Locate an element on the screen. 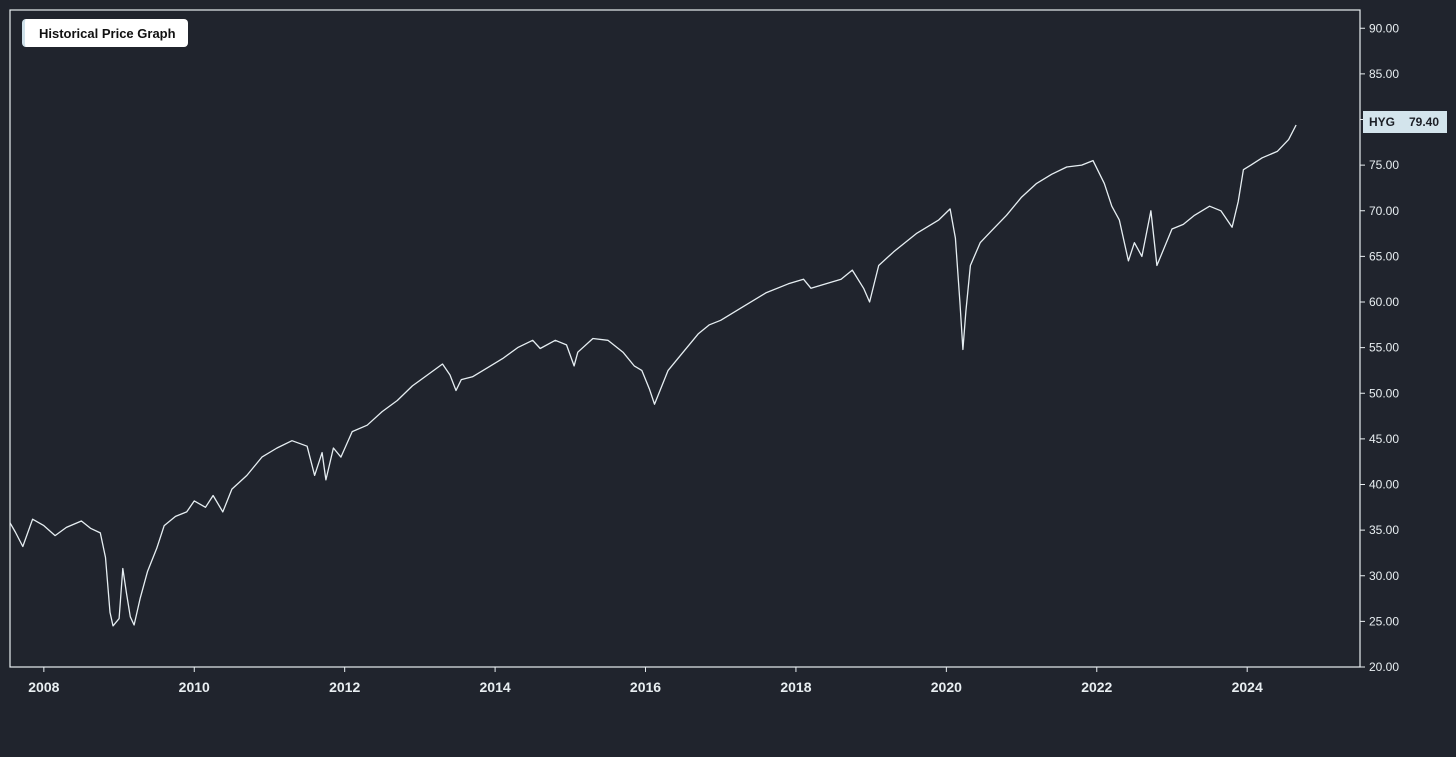 The width and height of the screenshot is (1456, 757). y-tick-label: 50.00 is located at coordinates (1384, 393).